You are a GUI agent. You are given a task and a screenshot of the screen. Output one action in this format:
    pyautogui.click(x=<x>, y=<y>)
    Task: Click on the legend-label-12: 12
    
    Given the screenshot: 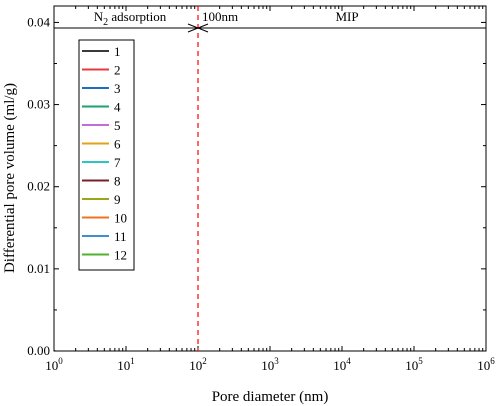 What is the action you would take?
    pyautogui.click(x=120, y=255)
    